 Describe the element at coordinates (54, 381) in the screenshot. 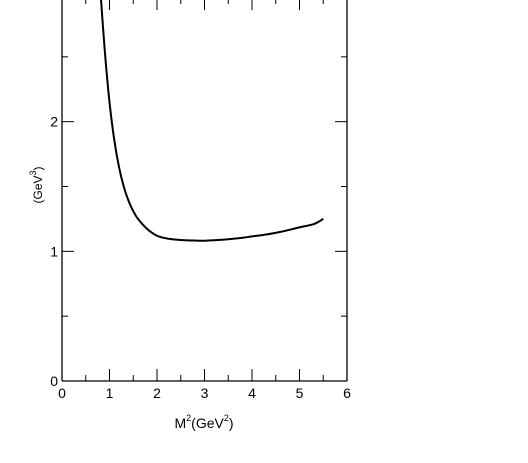

I see `y-tick-label: 0` at that location.